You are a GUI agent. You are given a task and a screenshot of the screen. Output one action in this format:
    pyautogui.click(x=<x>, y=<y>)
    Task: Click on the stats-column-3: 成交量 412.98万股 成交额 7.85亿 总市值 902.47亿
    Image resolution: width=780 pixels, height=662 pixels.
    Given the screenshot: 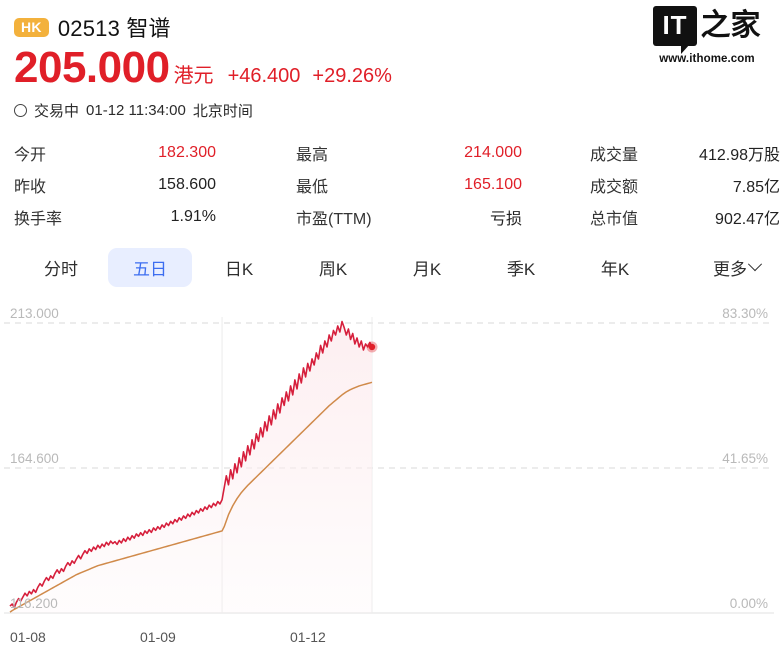 What is the action you would take?
    pyautogui.click(x=685, y=185)
    